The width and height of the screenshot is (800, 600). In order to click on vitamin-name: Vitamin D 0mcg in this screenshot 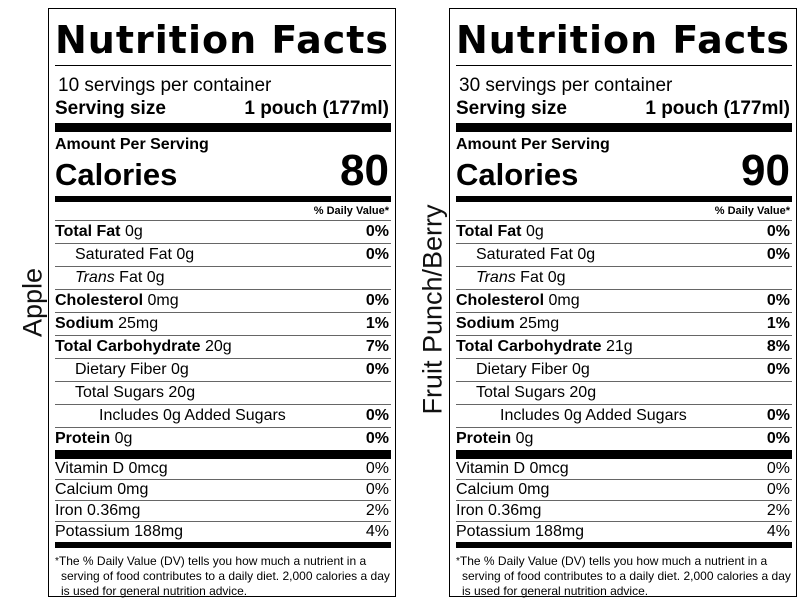, I will do `click(111, 468)`.